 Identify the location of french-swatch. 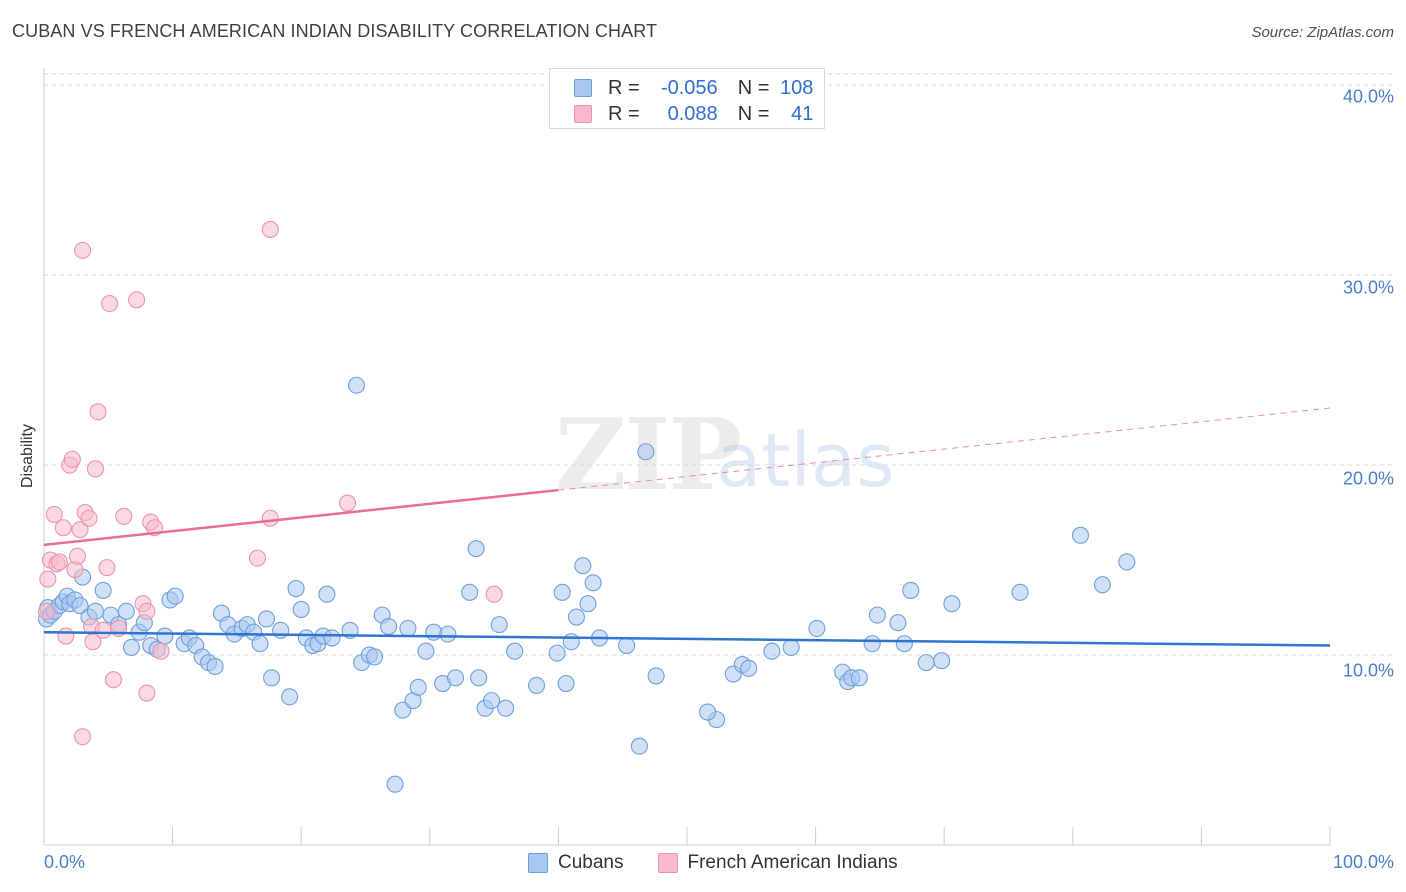
(583, 114).